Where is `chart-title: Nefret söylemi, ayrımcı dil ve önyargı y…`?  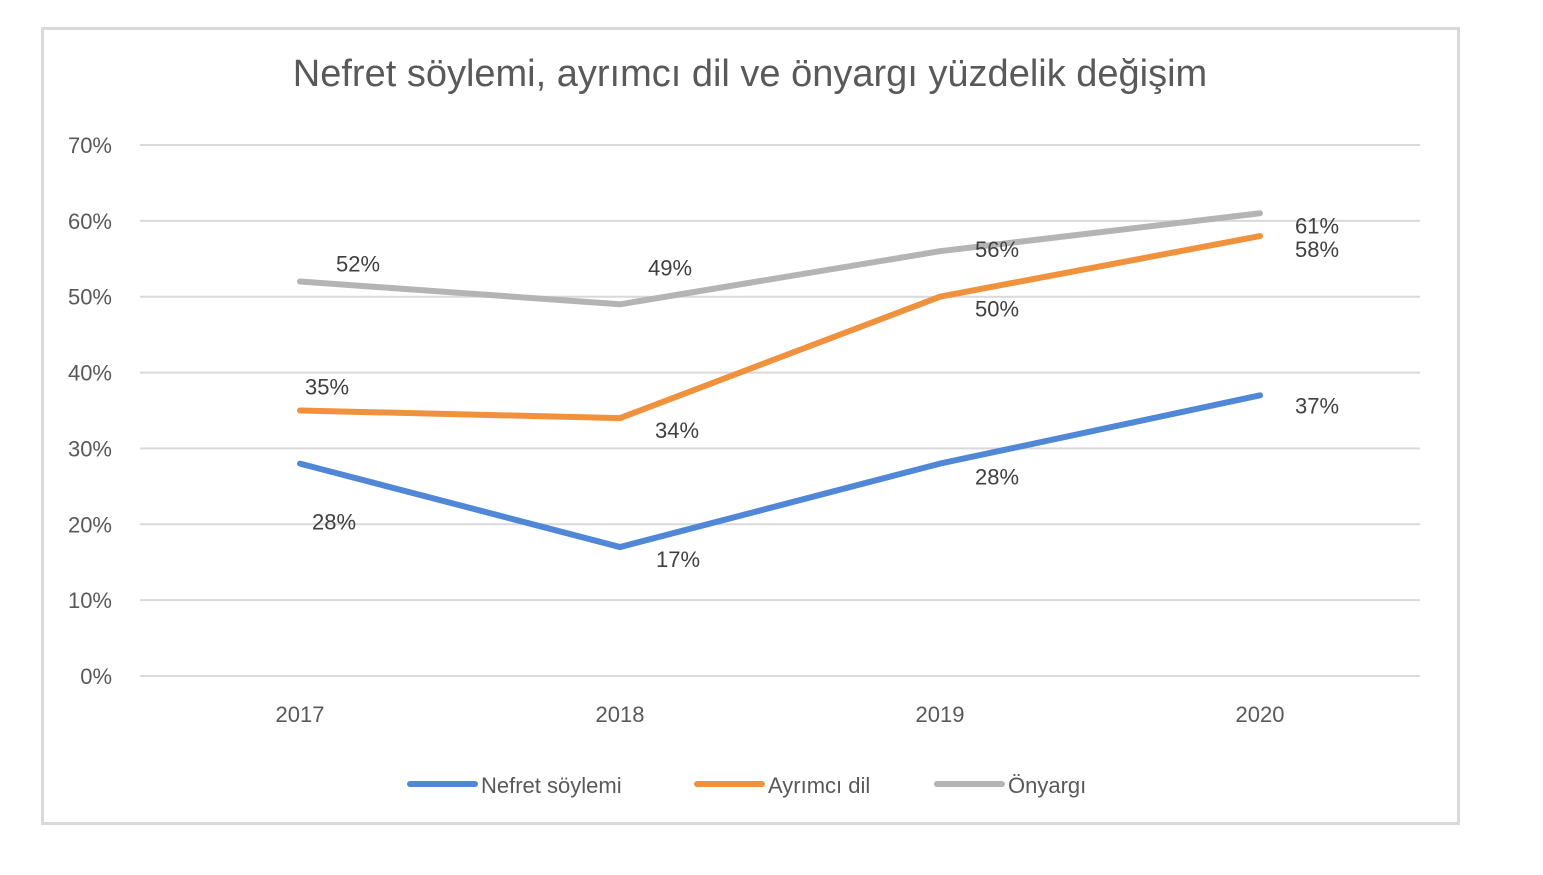 chart-title: Nefret söylemi, ayrımcı dil ve önyargı y… is located at coordinates (750, 74).